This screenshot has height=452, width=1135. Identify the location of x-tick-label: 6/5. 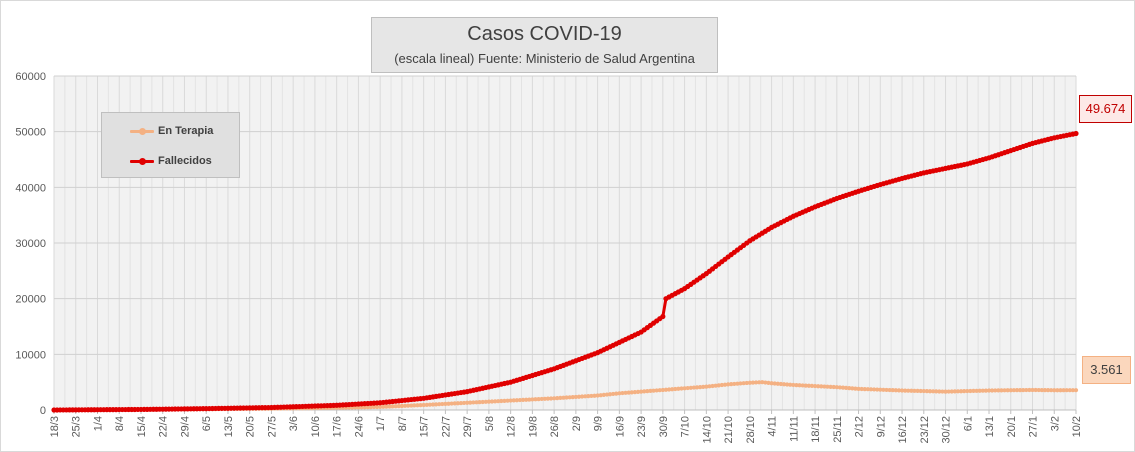
(207, 423).